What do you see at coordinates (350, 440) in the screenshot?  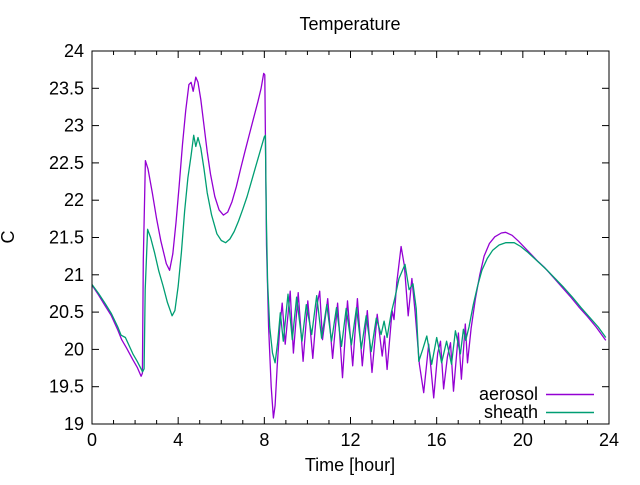 I see `x-tick-label: 12` at bounding box center [350, 440].